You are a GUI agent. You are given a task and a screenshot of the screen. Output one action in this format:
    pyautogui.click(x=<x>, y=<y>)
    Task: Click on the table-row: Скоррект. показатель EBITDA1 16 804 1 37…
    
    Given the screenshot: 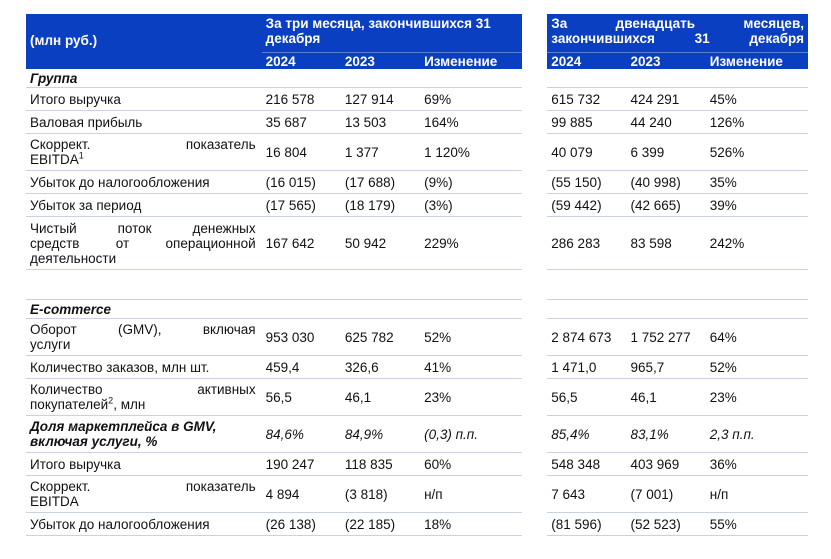 What is the action you would take?
    pyautogui.click(x=417, y=152)
    